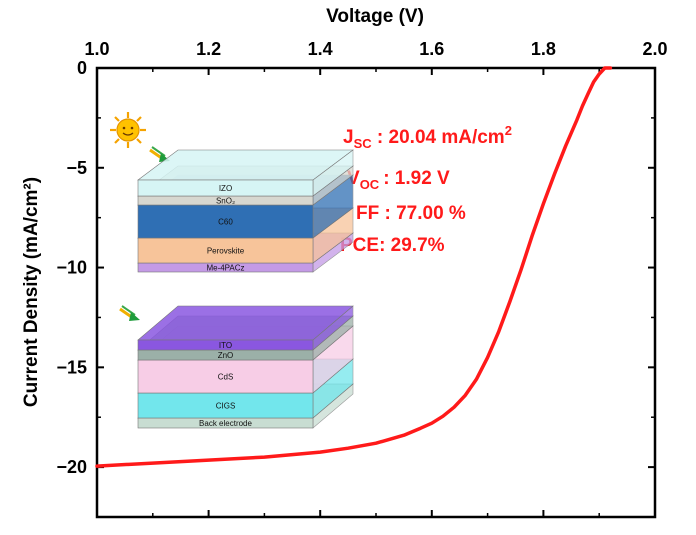 This screenshot has height=535, width=696. What do you see at coordinates (226, 406) in the screenshot?
I see `layer-label: CIGS` at bounding box center [226, 406].